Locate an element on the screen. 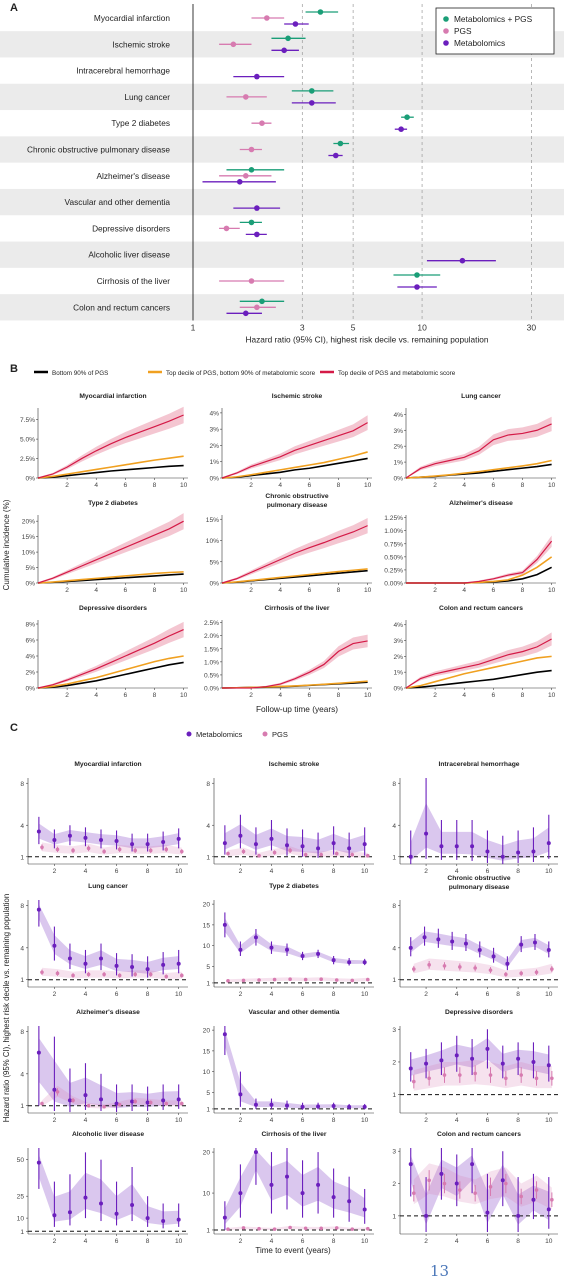 The width and height of the screenshot is (564, 1280). panel-label-b: B is located at coordinates (14, 369).